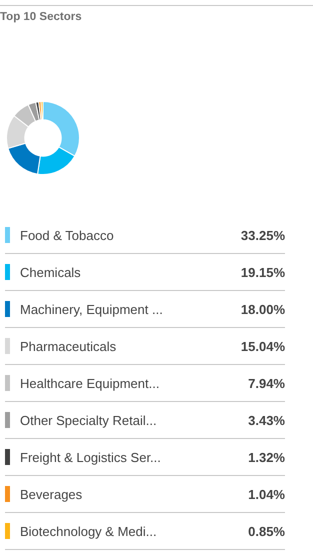  Describe the element at coordinates (262, 309) in the screenshot. I see `data-label: 18.00%` at that location.